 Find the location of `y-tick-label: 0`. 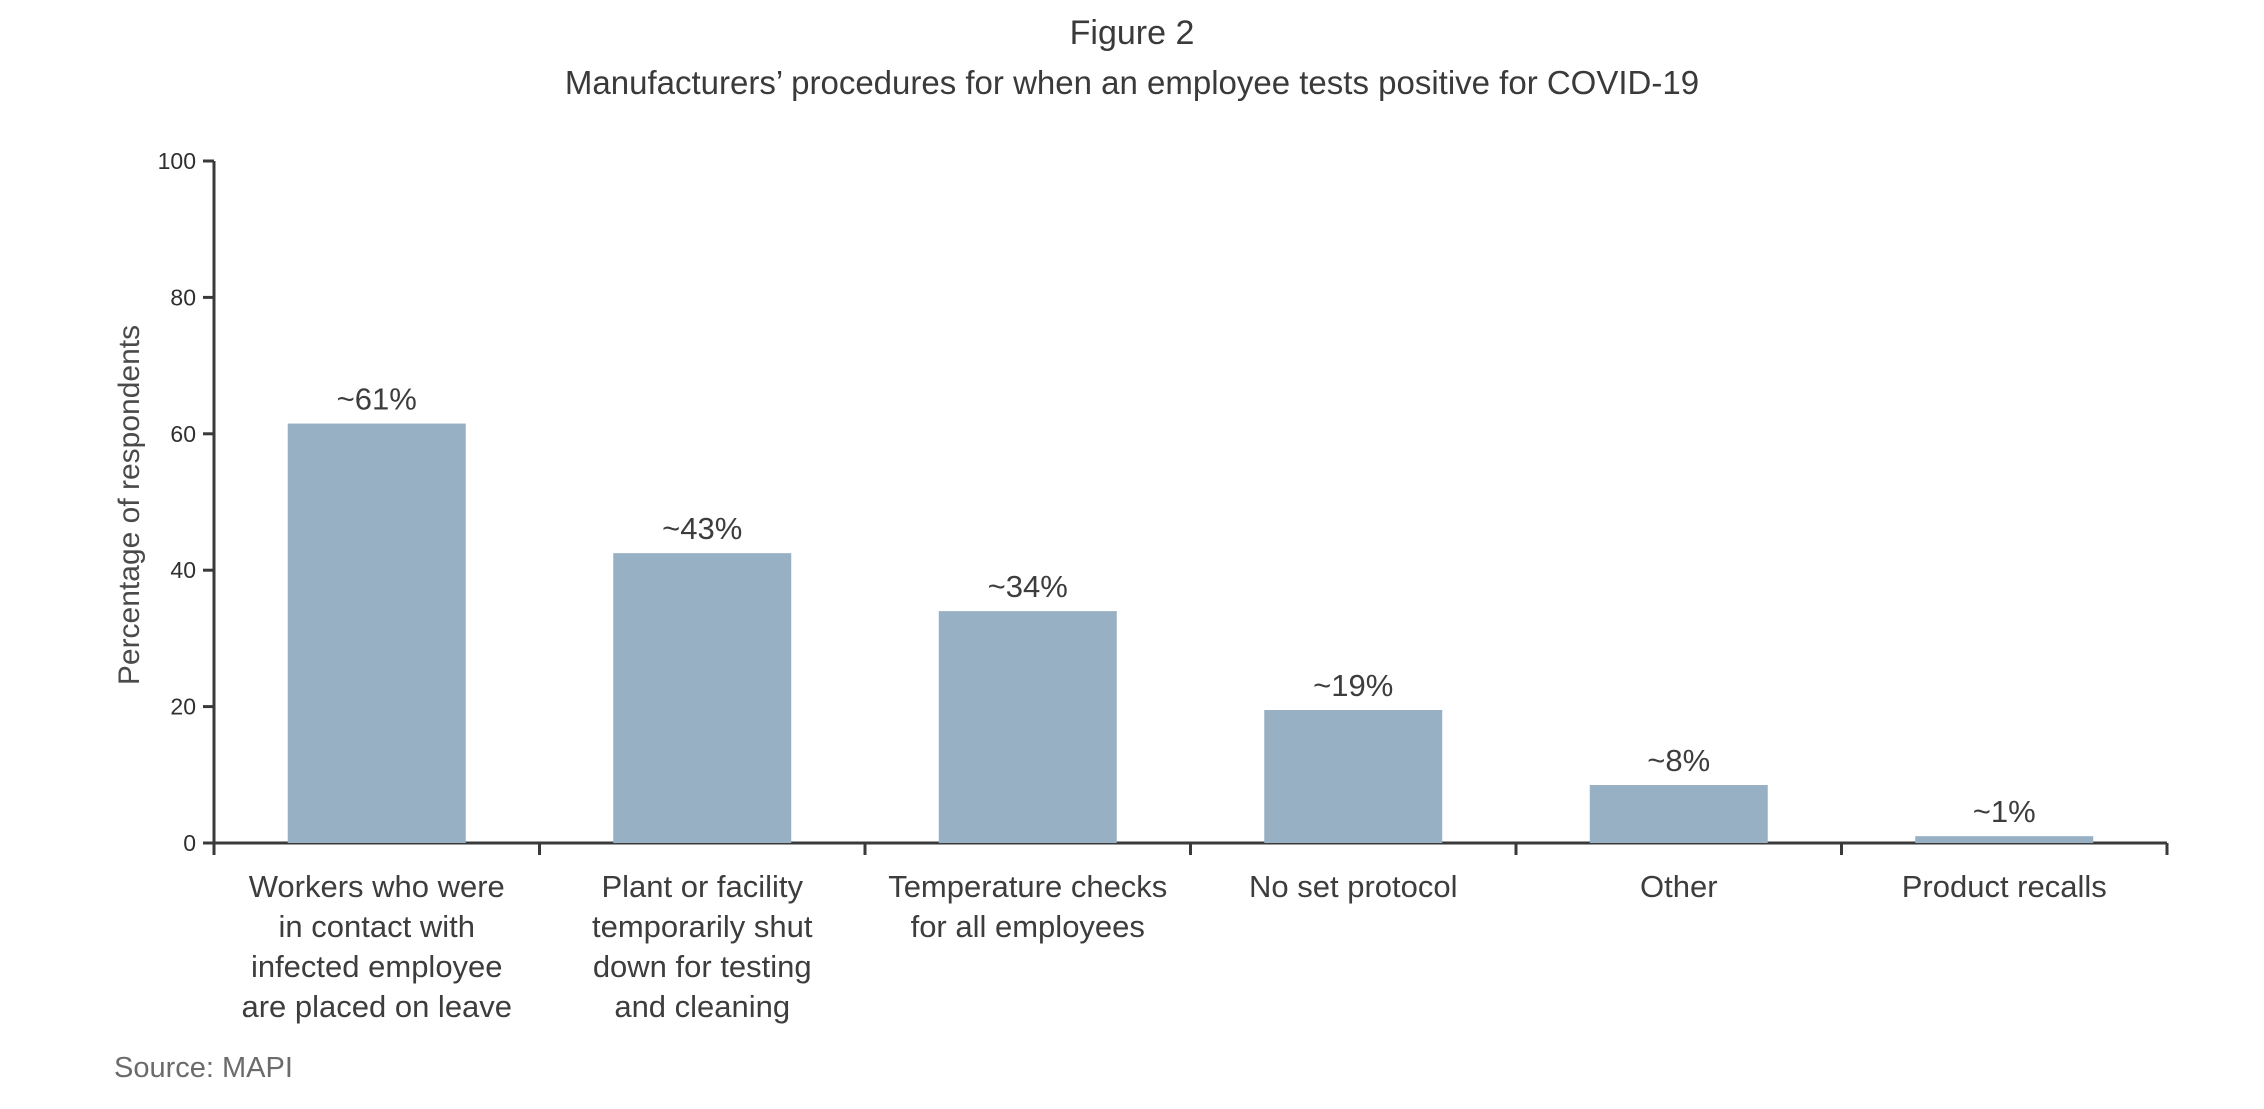

y-tick-label: 0 is located at coordinates (189, 843).